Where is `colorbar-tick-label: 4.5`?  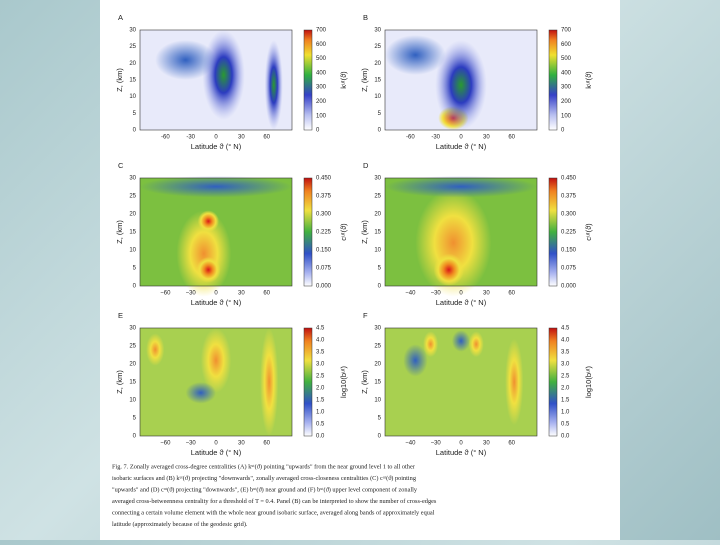 colorbar-tick-label: 4.5 is located at coordinates (320, 329).